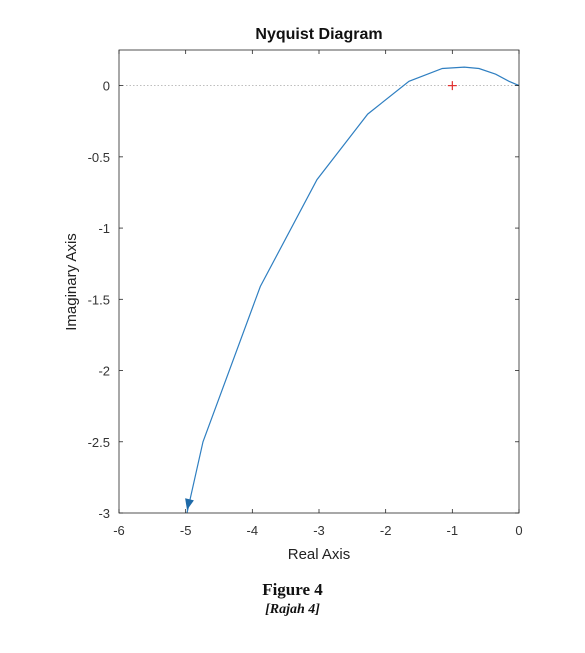 This screenshot has height=653, width=585. What do you see at coordinates (386, 530) in the screenshot?
I see `x-tick-label: -2` at bounding box center [386, 530].